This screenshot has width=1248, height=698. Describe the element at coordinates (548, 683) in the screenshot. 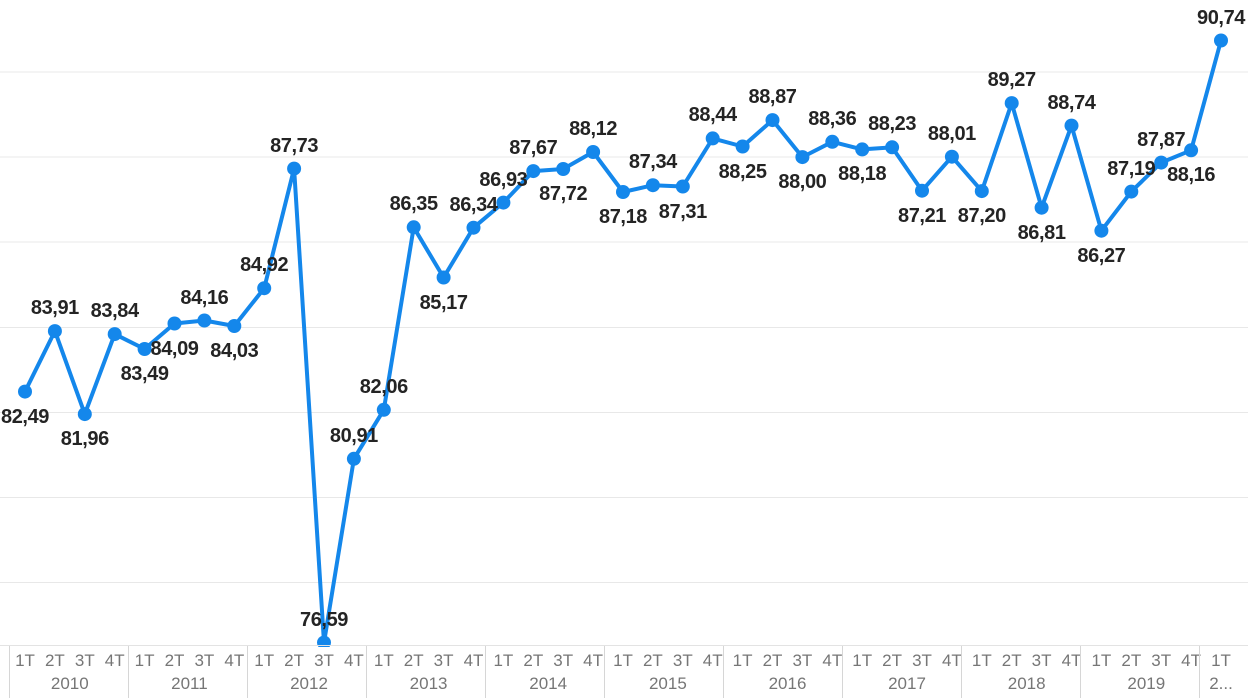

I see `x-axis-year-label: 2014` at that location.